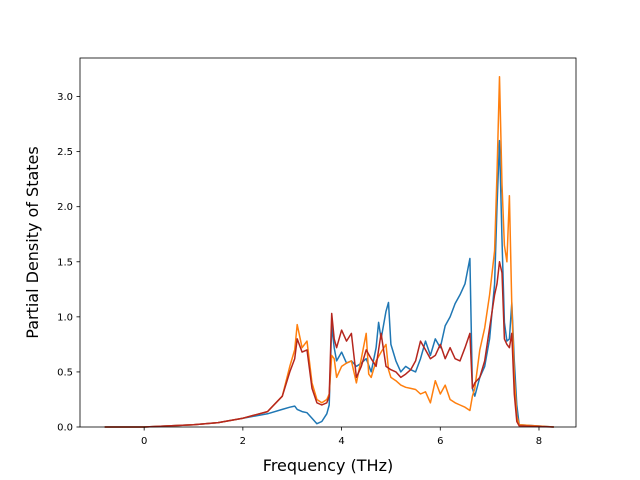 Image resolution: width=640 pixels, height=480 pixels. Describe the element at coordinates (65, 152) in the screenshot. I see `y-tick-label: 2.5` at that location.